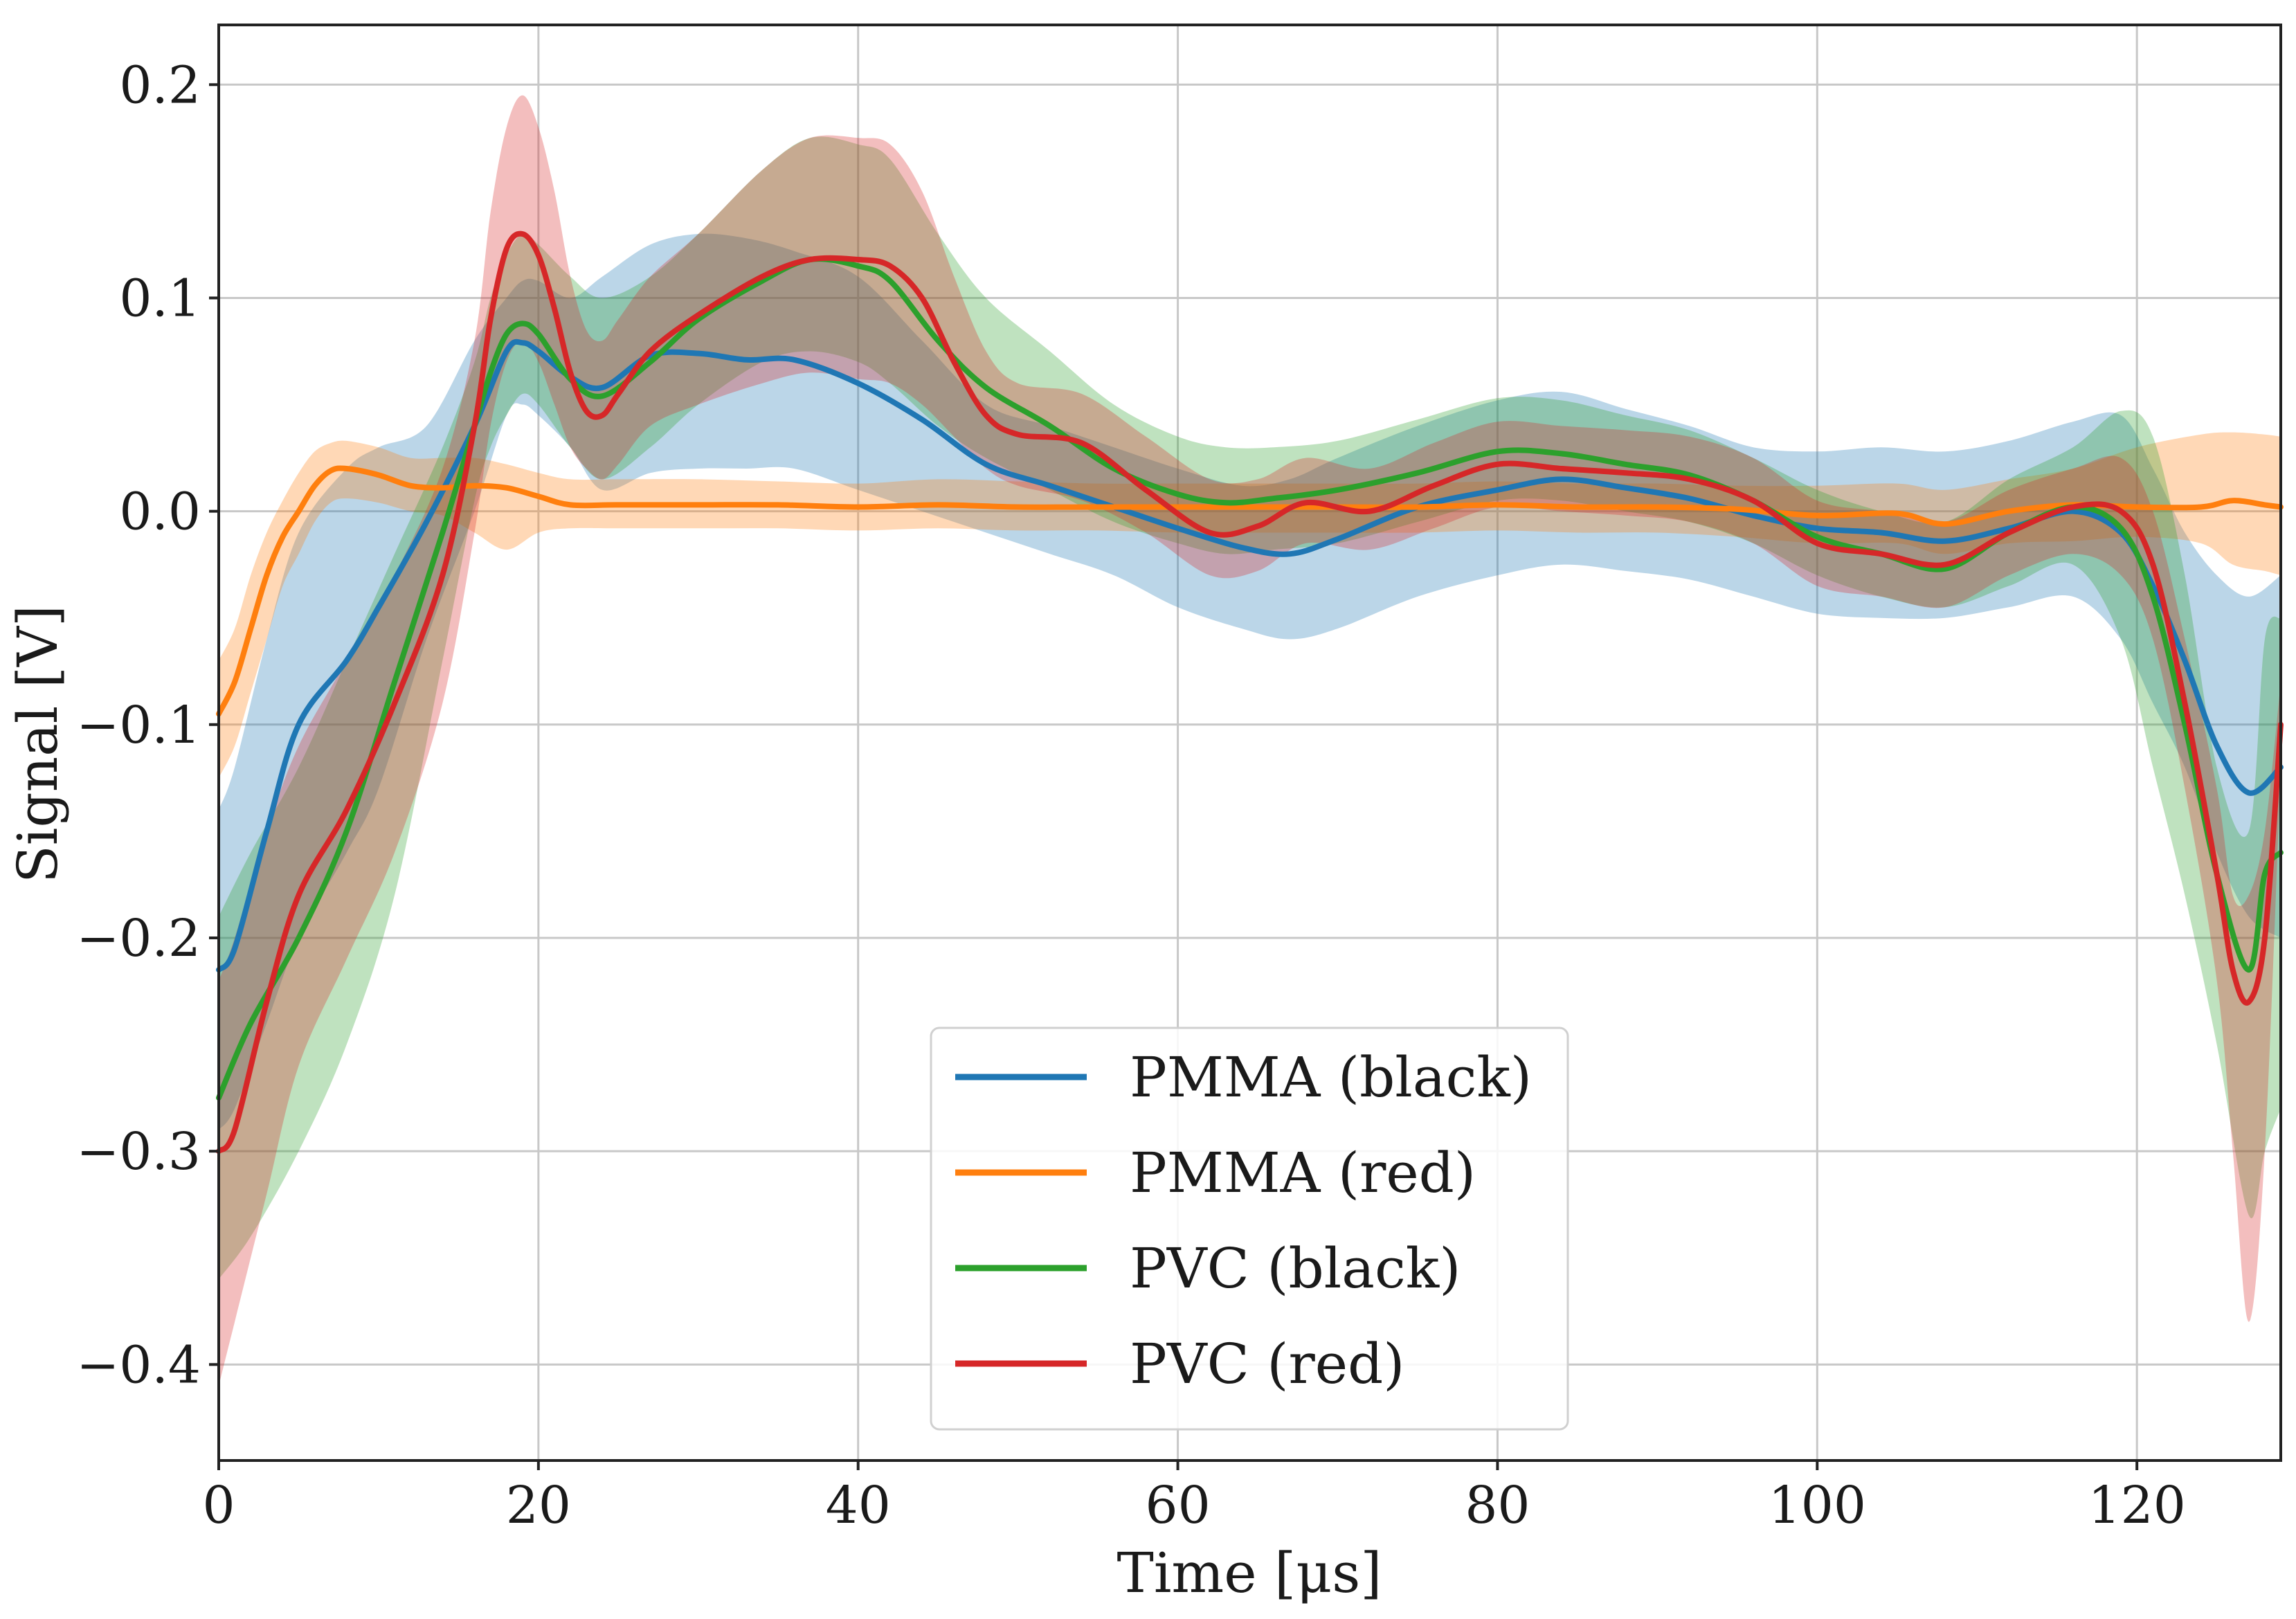  I want to click on legend-label-pmma-red: PMMA (red), so click(1303, 1173).